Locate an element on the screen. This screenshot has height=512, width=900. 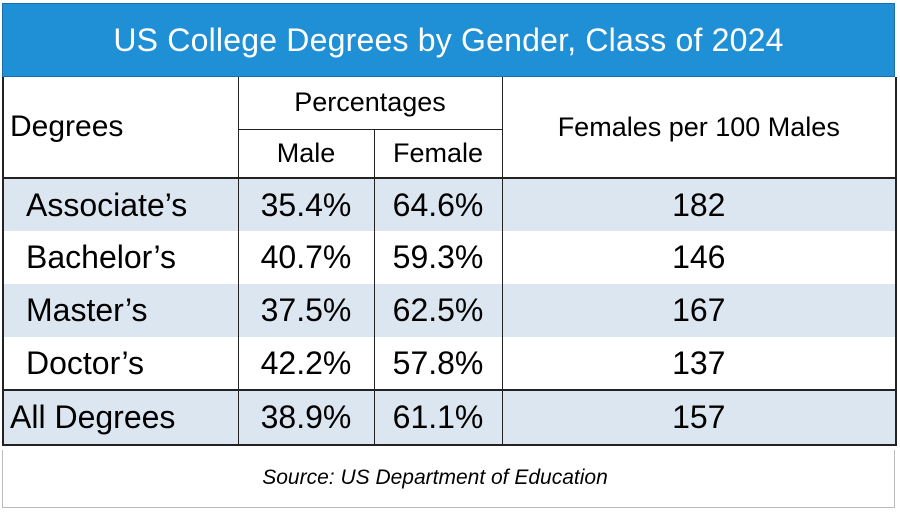
total-ratio-cell: 157 is located at coordinates (700, 417).